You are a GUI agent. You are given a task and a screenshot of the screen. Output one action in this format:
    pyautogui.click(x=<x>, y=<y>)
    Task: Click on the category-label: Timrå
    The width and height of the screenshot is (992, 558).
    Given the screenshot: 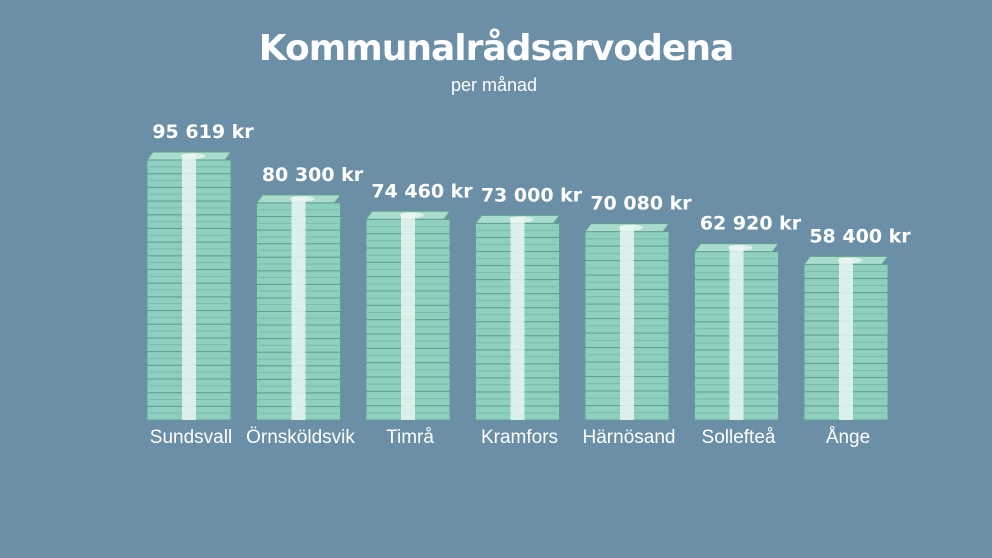 What is the action you would take?
    pyautogui.click(x=410, y=437)
    